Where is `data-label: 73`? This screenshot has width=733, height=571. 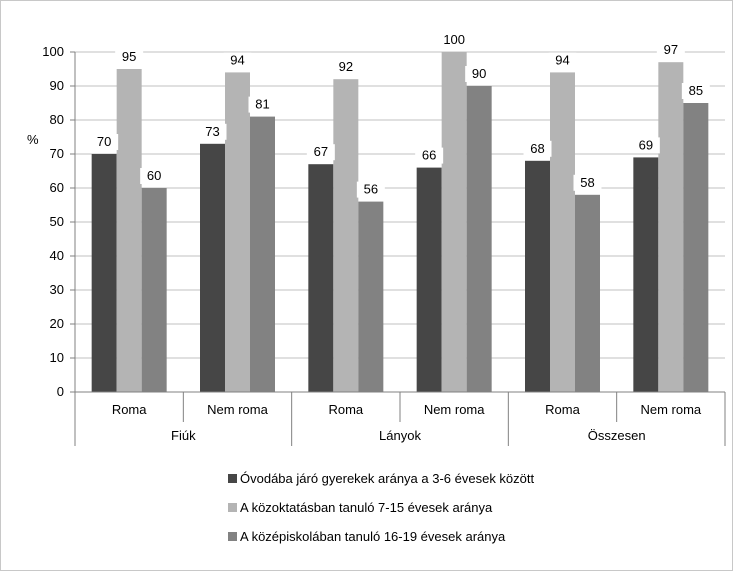 data-label: 73 is located at coordinates (212, 131).